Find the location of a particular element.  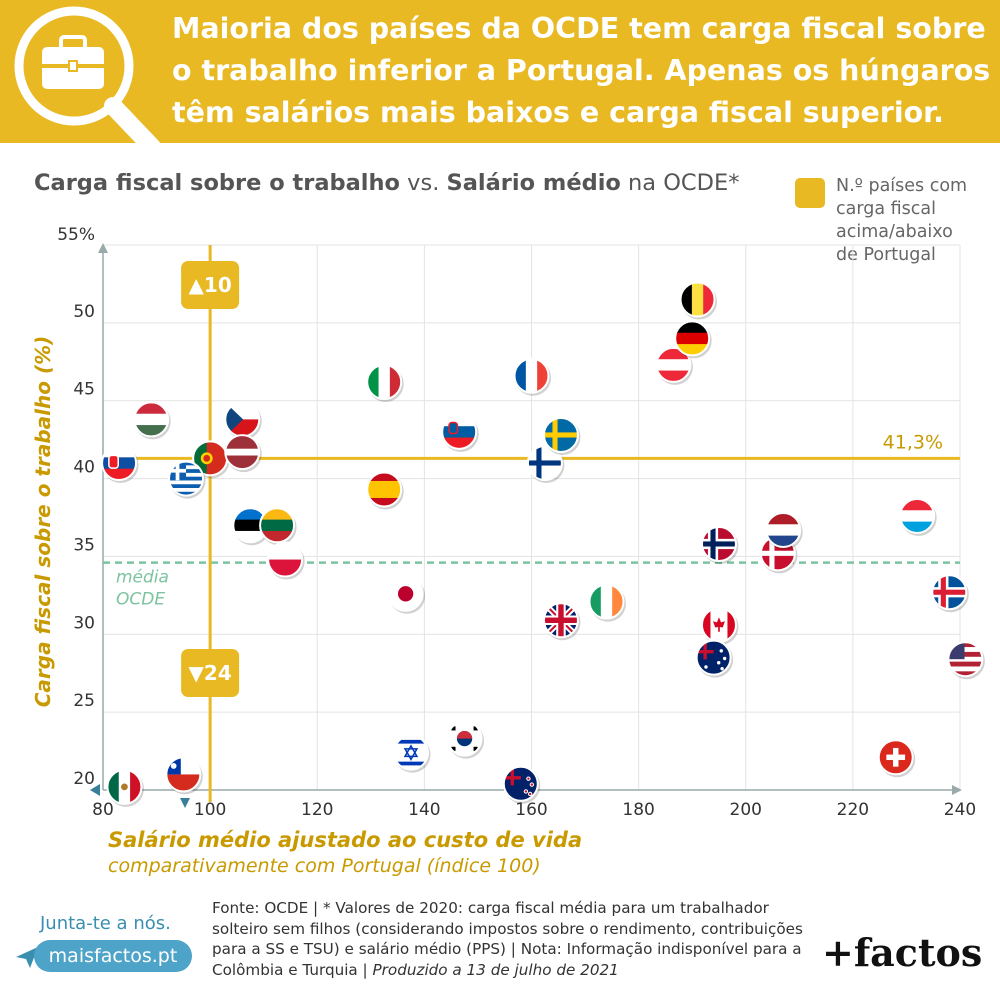

data-point-mexico is located at coordinates (125, 787).